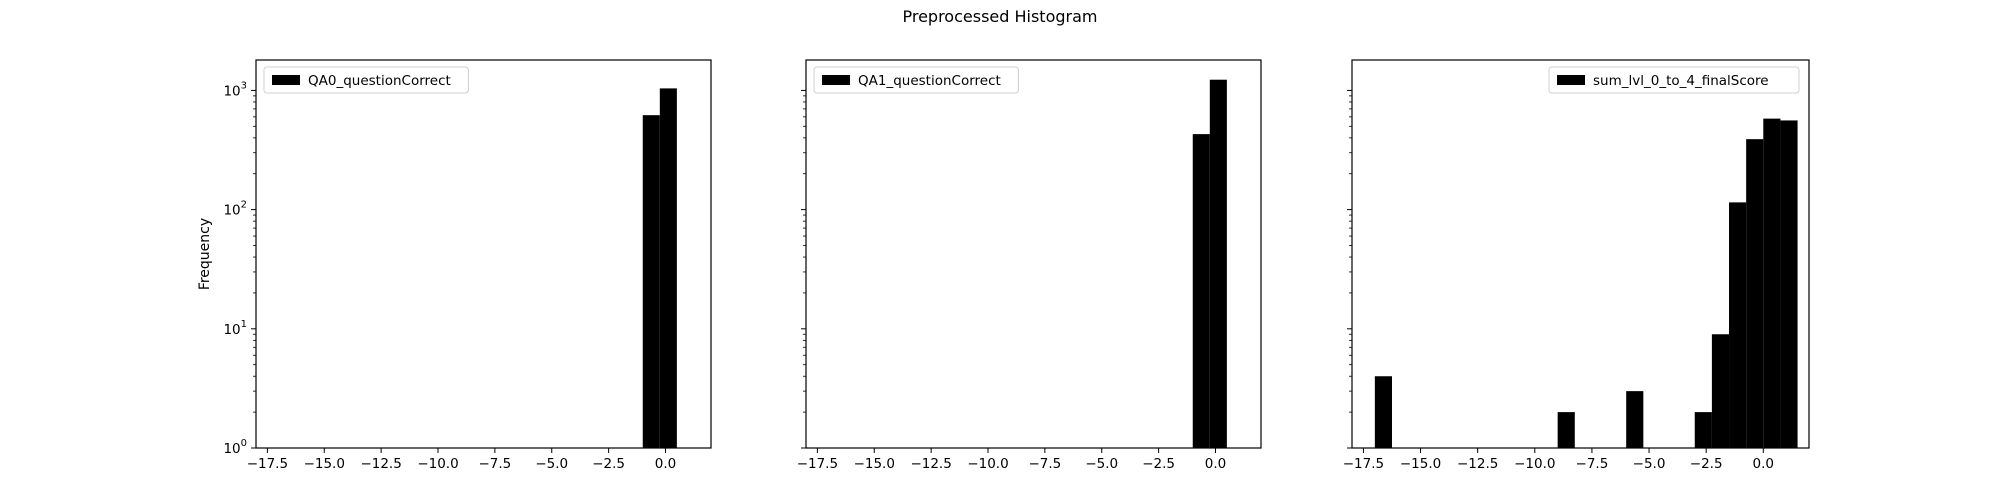 This screenshot has height=500, width=2000. I want to click on legend-label: sum_lvl_0_to_4_finalScore, so click(1681, 81).